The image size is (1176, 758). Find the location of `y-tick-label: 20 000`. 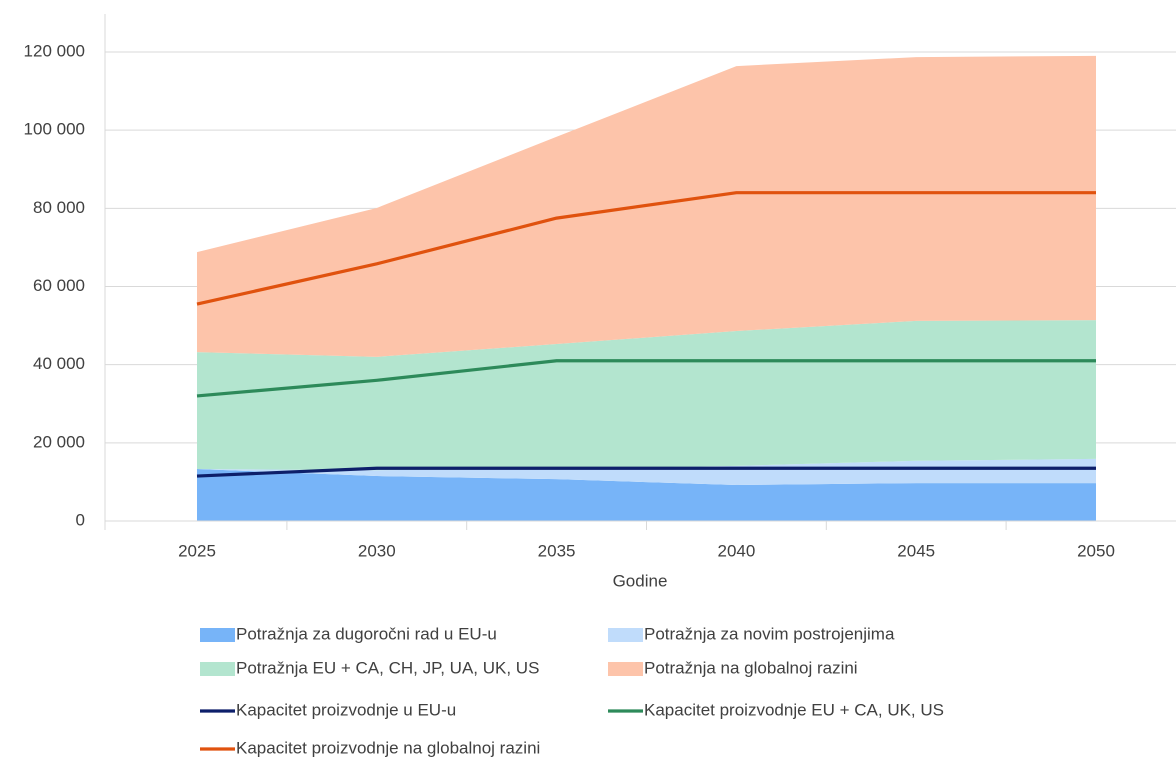

y-tick-label: 20 000 is located at coordinates (59, 441).